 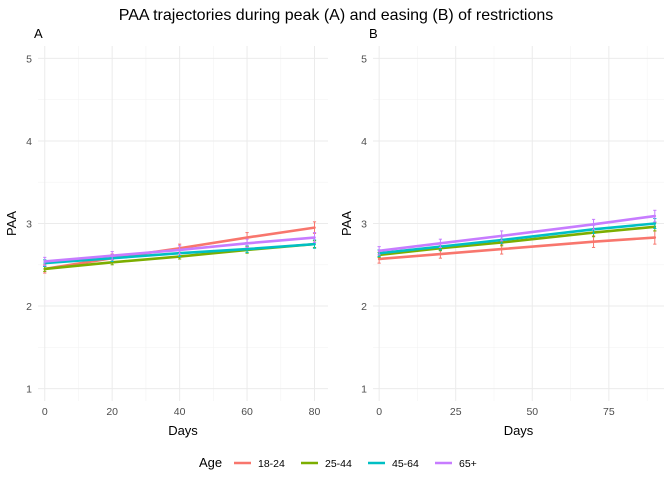 I want to click on legend-label: 18-24, so click(x=271, y=464).